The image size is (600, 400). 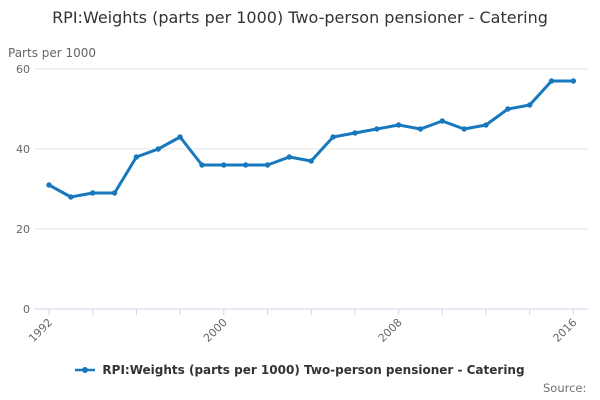 What do you see at coordinates (52, 53) in the screenshot?
I see `y-axis-units-label: Parts per 1000` at bounding box center [52, 53].